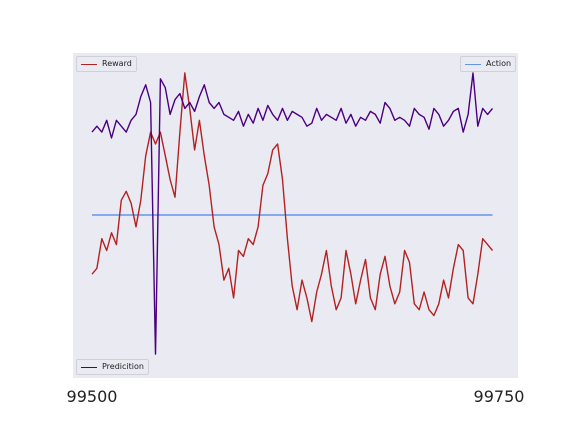 The image size is (576, 432). I want to click on x-axis-ticks: 99500 99750, so click(296, 396).